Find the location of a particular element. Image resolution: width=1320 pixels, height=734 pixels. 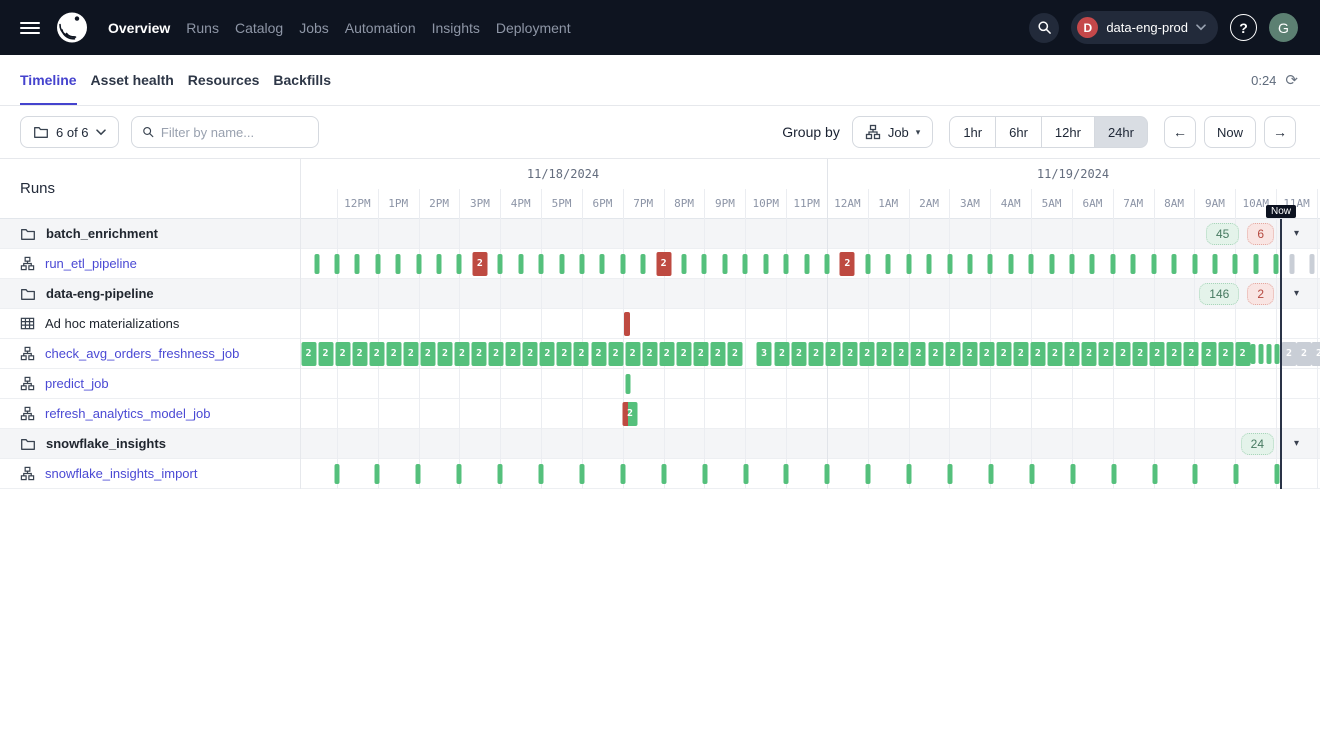

tab-backfills: Backfills is located at coordinates (302, 80).